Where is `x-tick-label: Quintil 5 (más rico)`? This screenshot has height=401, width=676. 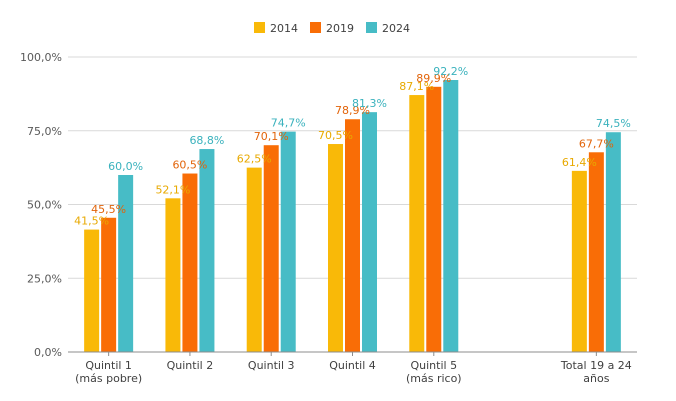 x-tick-label: Quintil 5 (más rico) is located at coordinates (434, 372).